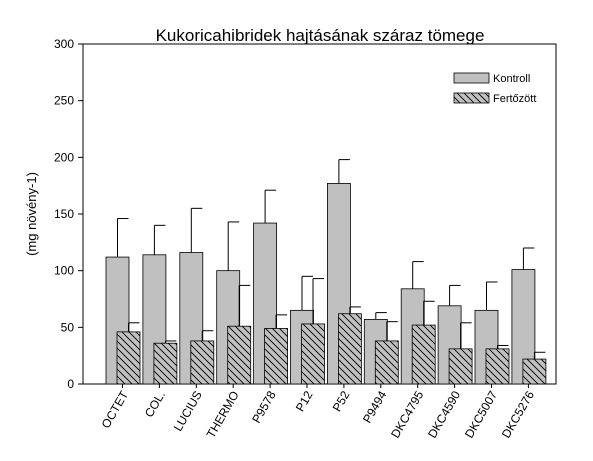 The width and height of the screenshot is (593, 461). What do you see at coordinates (155, 404) in the screenshot?
I see `x-tick-label: COL.` at bounding box center [155, 404].